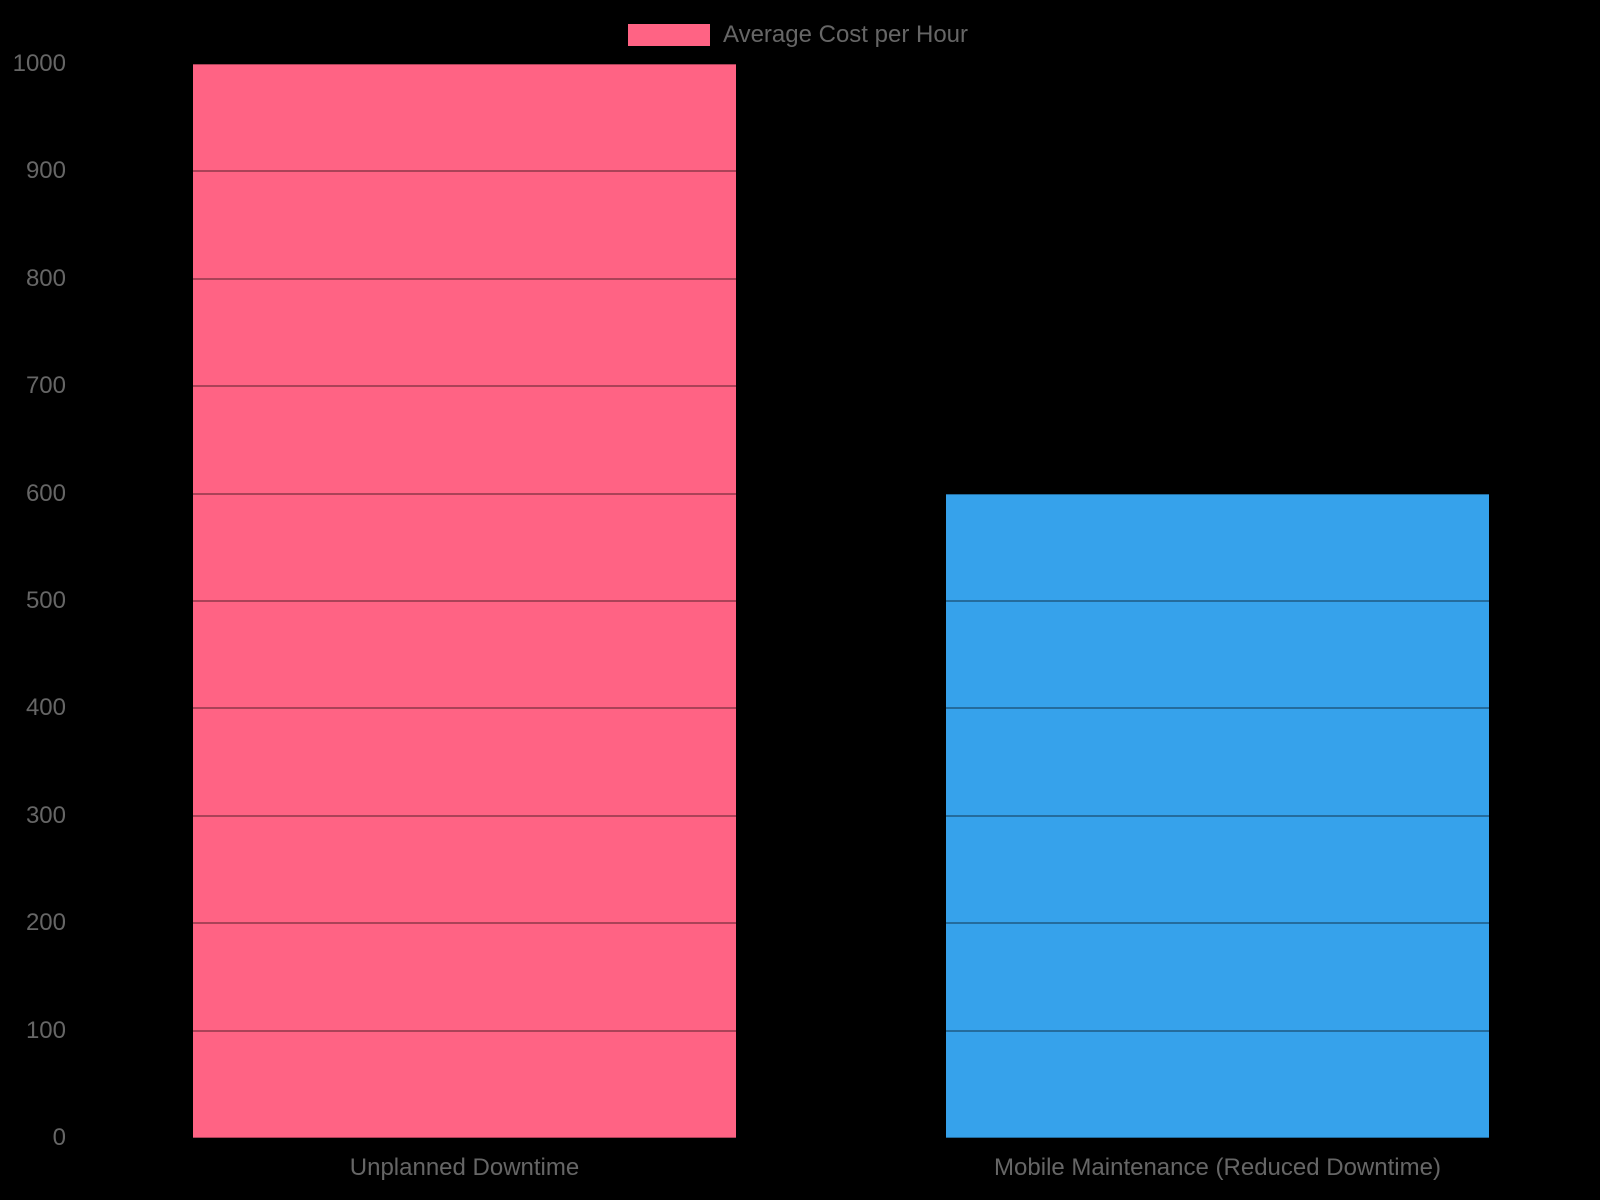 The height and width of the screenshot is (1200, 1600). Describe the element at coordinates (45, 278) in the screenshot. I see `y-tick-label-800: 800` at that location.